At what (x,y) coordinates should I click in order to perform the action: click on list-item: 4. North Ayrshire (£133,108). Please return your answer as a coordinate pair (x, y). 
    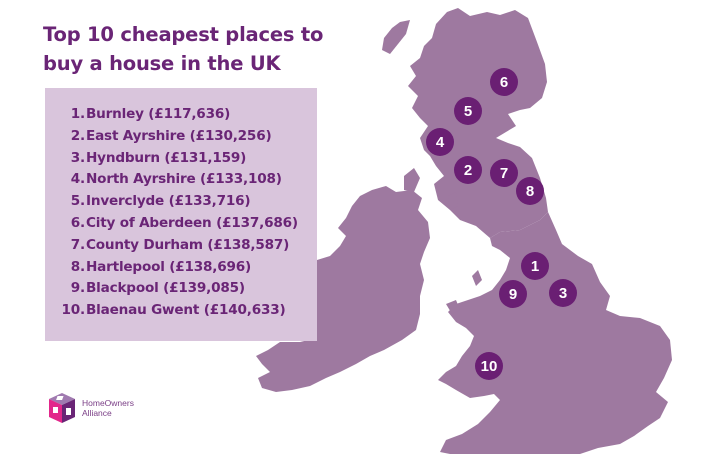
    Looking at the image, I should click on (181, 180).